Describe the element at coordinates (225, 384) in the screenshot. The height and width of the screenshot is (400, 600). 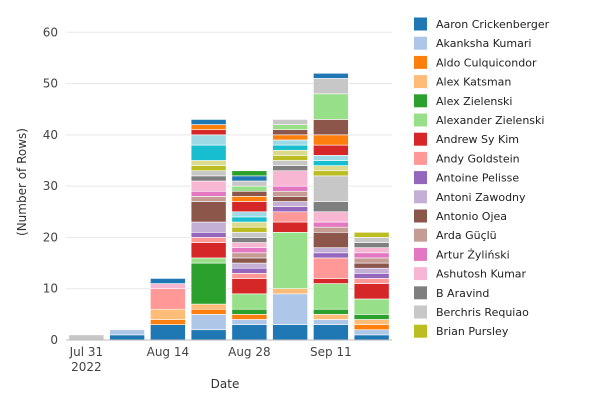
I see `x-axis-title: Date` at that location.